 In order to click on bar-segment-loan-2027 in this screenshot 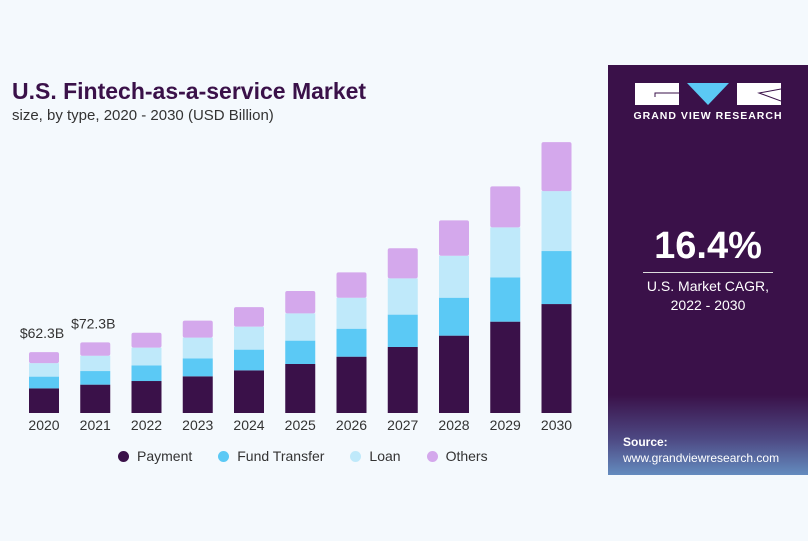, I will do `click(402, 296)`.